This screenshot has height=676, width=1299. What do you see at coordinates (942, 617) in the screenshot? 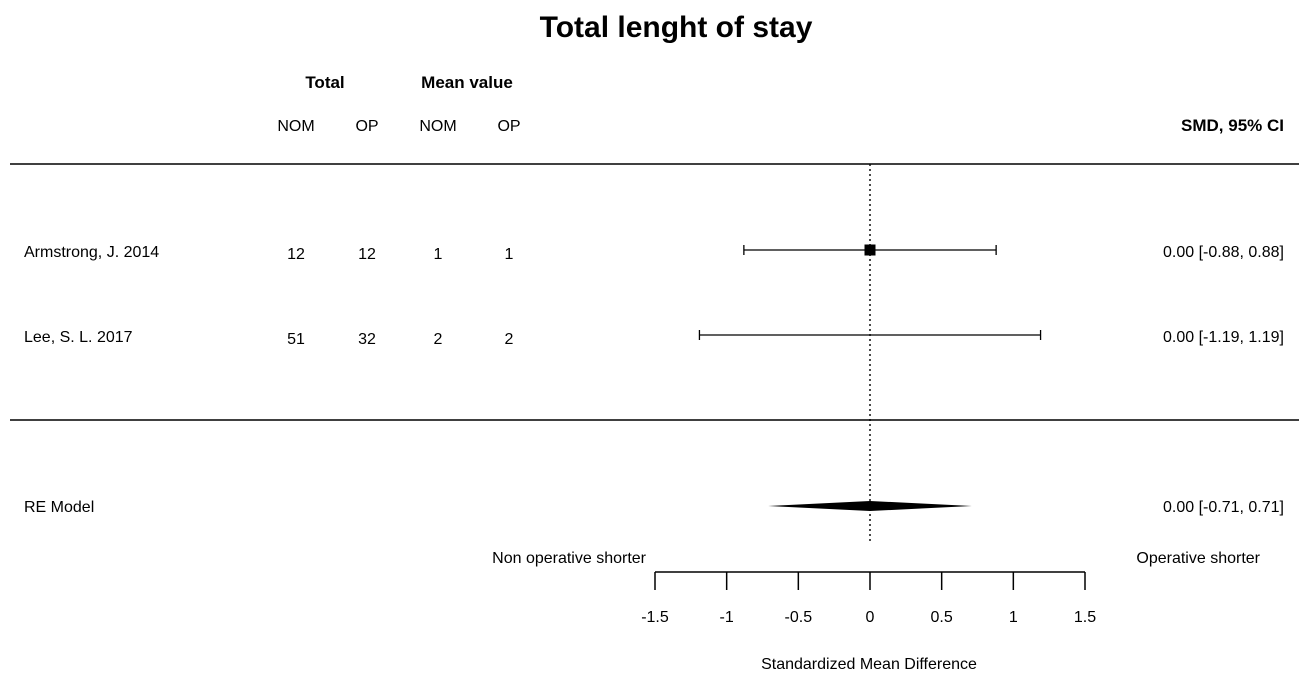
I see `x-tick-label: 0.5` at bounding box center [942, 617].